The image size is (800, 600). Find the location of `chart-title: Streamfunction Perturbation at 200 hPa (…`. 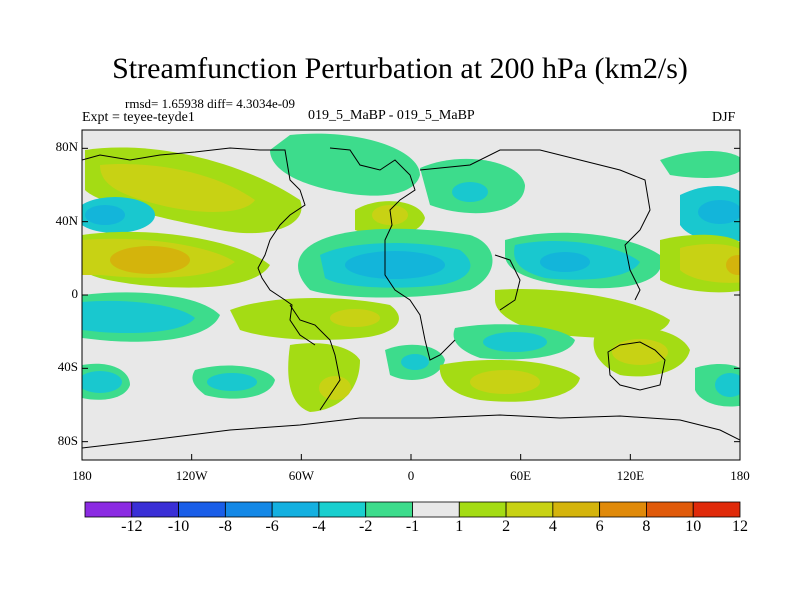

chart-title: Streamfunction Perturbation at 200 hPa (… is located at coordinates (400, 68).